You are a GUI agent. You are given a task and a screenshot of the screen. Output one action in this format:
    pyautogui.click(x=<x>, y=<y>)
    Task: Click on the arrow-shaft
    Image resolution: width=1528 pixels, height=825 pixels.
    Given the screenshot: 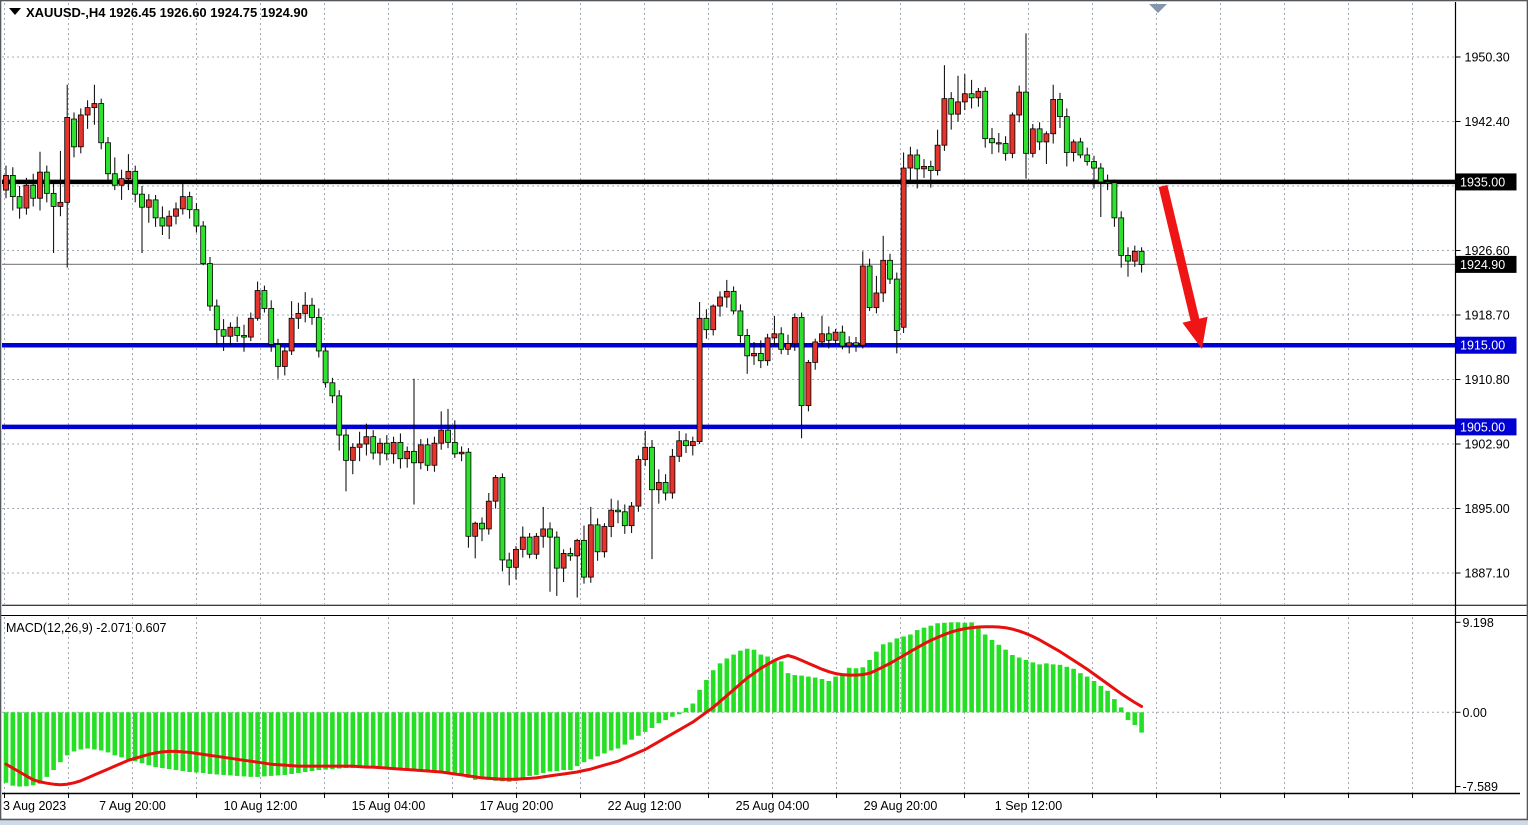 What is the action you would take?
    pyautogui.click(x=1179, y=253)
    